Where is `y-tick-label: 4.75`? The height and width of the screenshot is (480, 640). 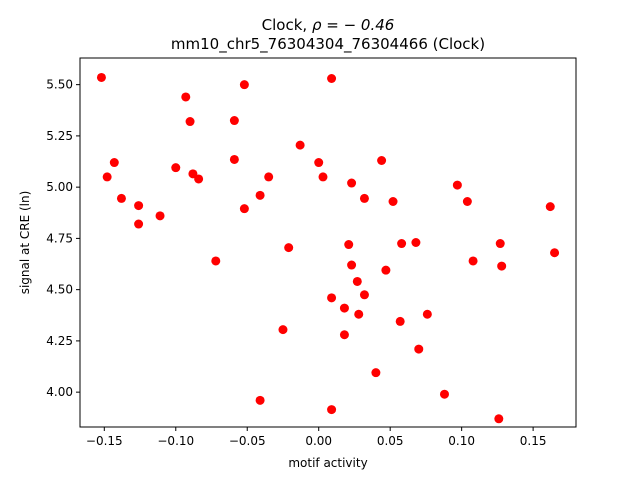
y-tick-label: 4.75 is located at coordinates (59, 238).